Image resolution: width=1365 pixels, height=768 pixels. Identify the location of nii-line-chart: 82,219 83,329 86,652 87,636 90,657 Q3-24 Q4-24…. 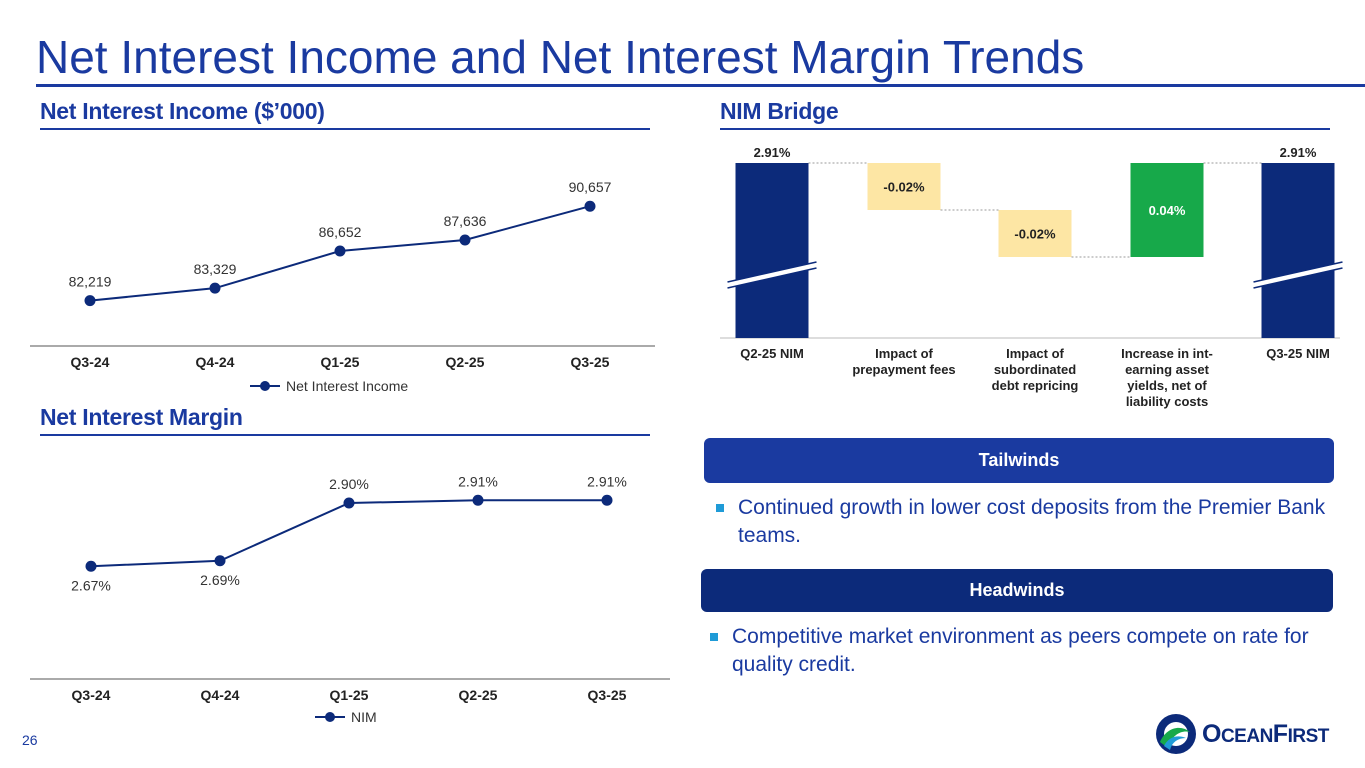
(342, 286).